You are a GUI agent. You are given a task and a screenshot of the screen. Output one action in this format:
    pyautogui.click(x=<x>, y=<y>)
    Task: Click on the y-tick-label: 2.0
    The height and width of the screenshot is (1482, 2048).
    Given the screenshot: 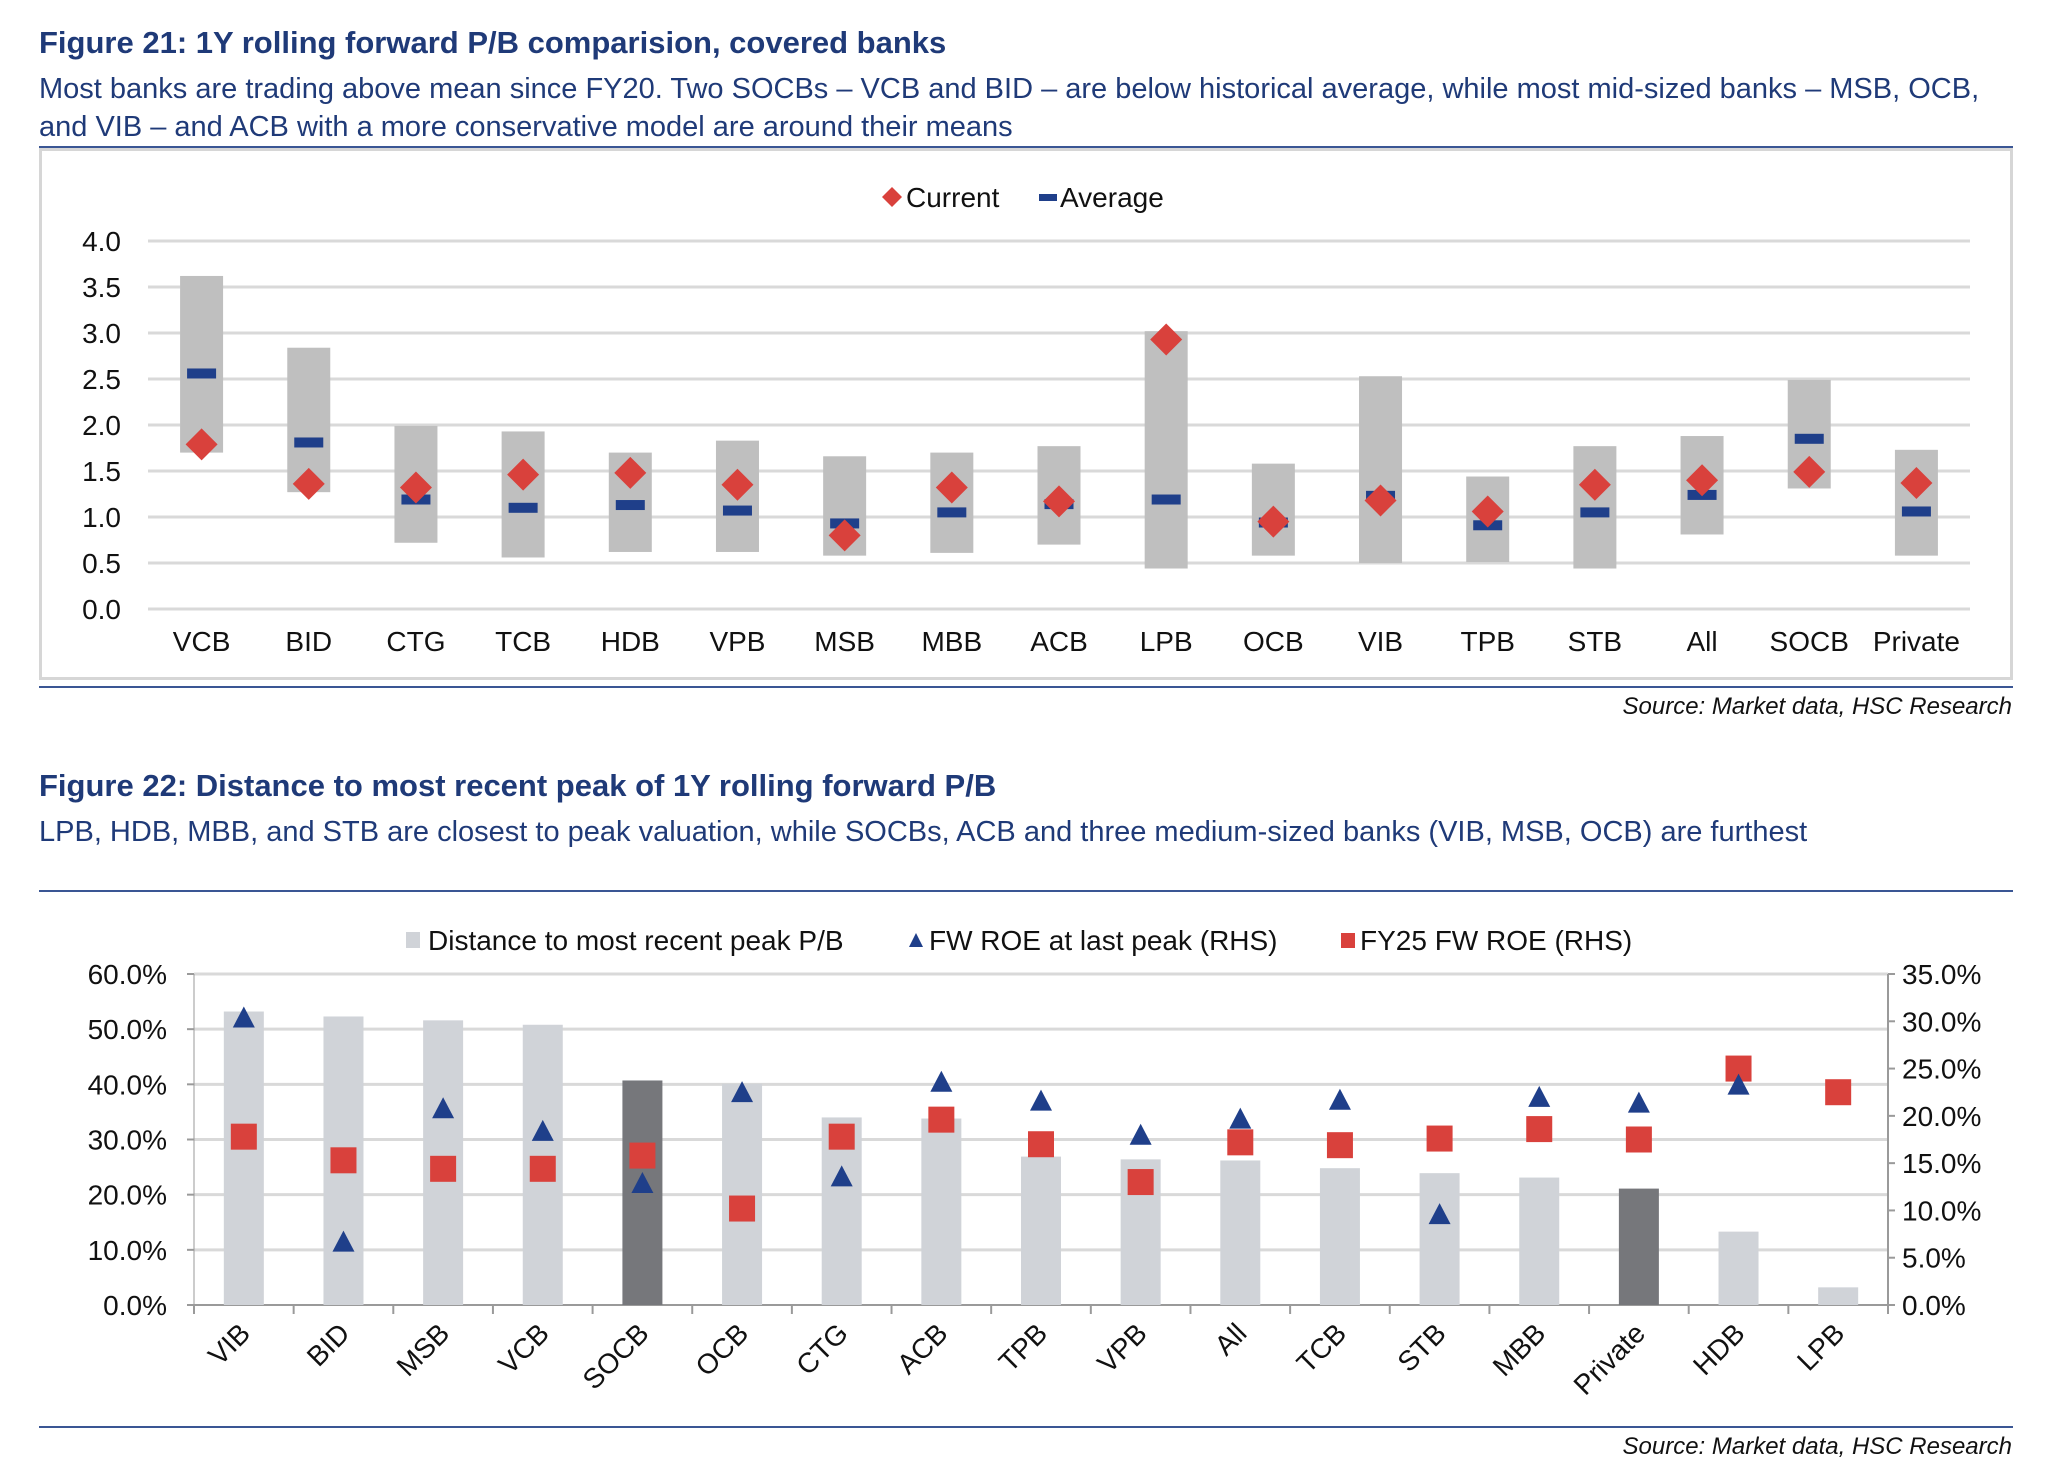 What is the action you would take?
    pyautogui.click(x=101, y=425)
    